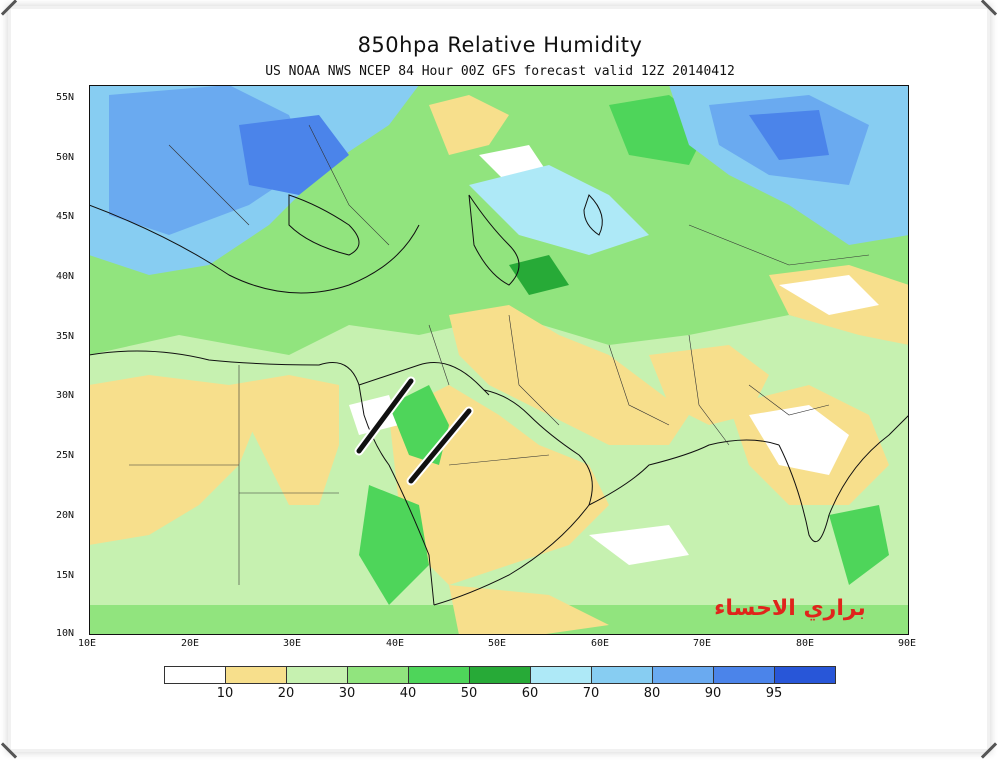  Describe the element at coordinates (829, 295) in the screenshot. I see `very-dry-region-tibet` at that location.